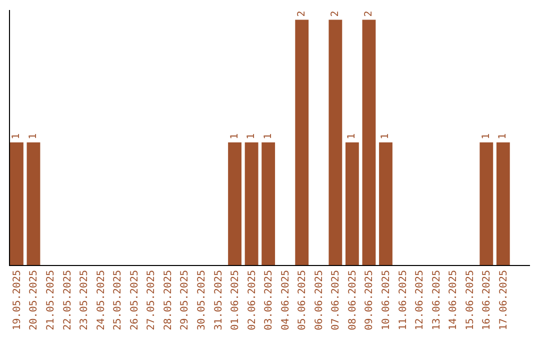 The width and height of the screenshot is (540, 340). Describe the element at coordinates (101, 300) in the screenshot. I see `x-tick-label: 24.05.2025` at that location.